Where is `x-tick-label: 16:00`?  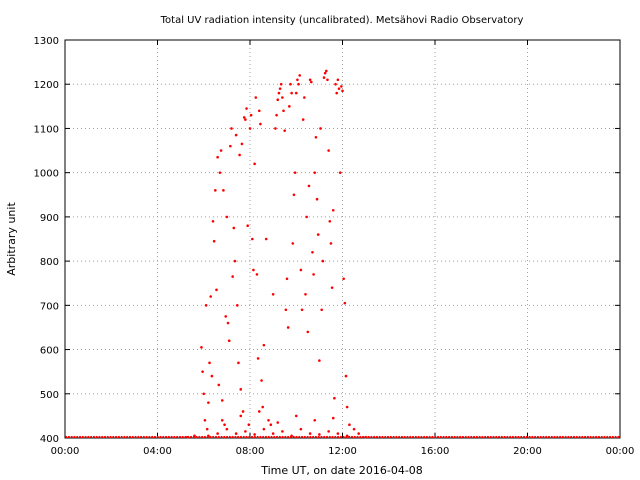 x-tick-label: 16:00 is located at coordinates (435, 451).